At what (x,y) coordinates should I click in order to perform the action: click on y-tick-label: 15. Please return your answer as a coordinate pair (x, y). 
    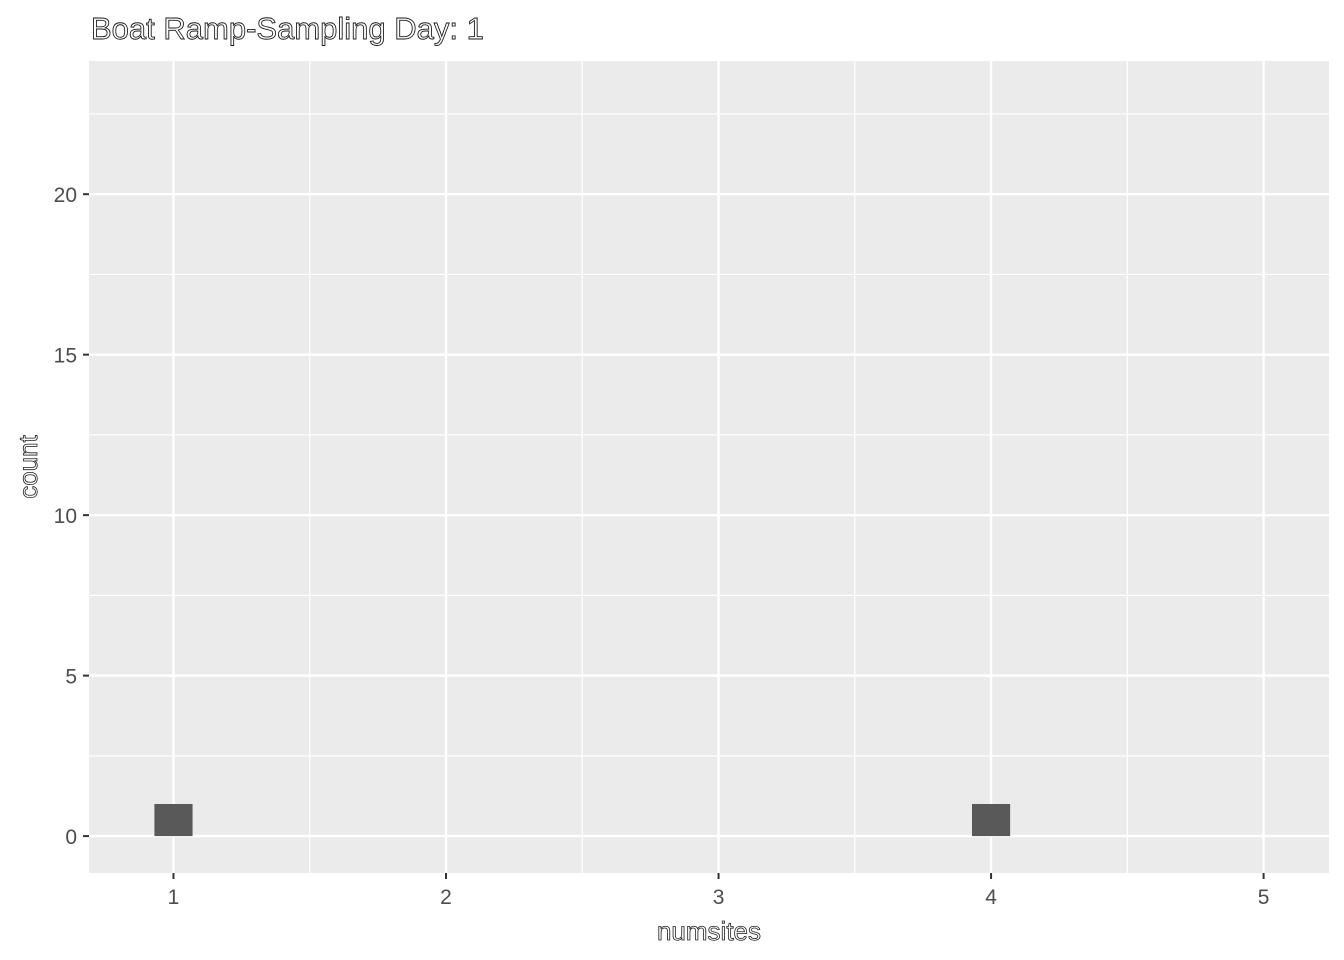
    Looking at the image, I should click on (65, 356).